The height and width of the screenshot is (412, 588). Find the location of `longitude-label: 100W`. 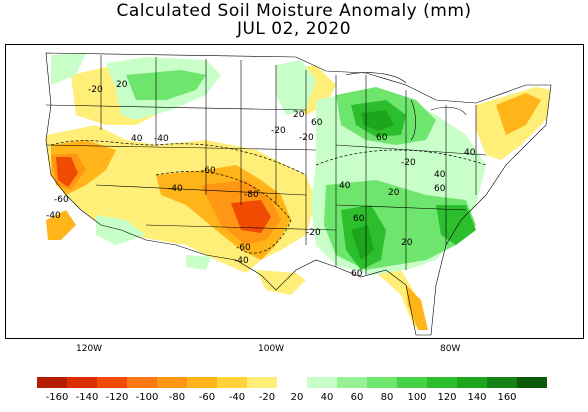

longitude-label: 100W is located at coordinates (271, 349).